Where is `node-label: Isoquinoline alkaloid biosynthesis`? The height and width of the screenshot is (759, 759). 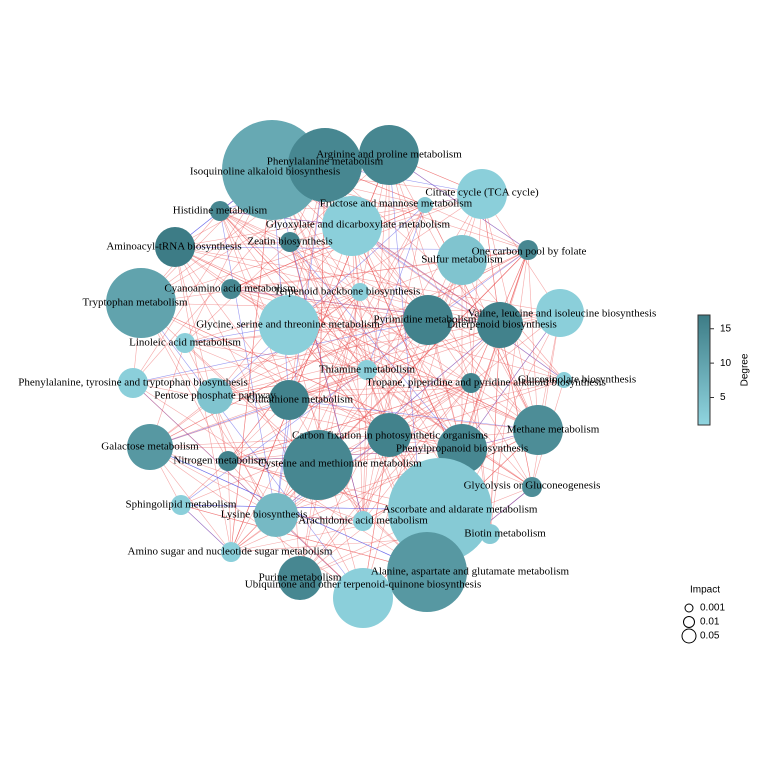
node-label: Isoquinoline alkaloid biosynthesis is located at coordinates (265, 172).